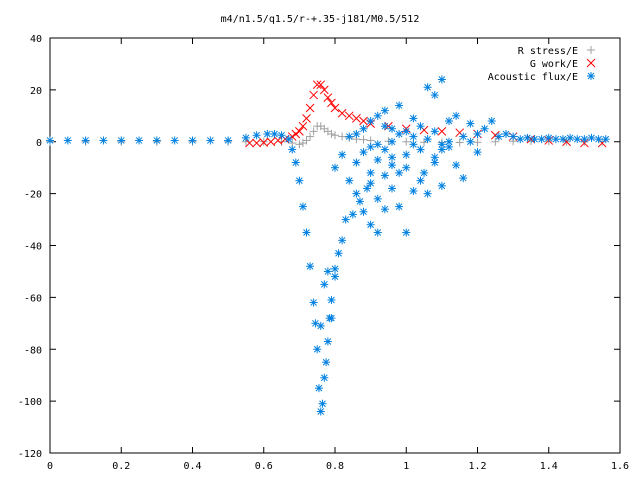 The width and height of the screenshot is (640, 480). I want to click on x-tick-label: 0.6, so click(264, 466).